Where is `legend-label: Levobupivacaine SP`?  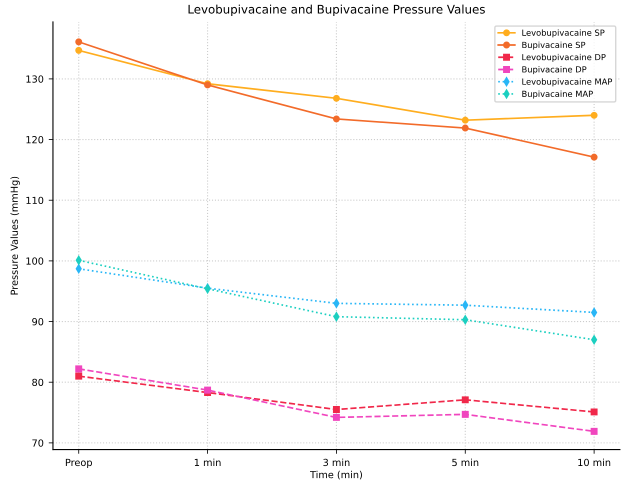
legend-label: Levobupivacaine SP is located at coordinates (563, 33).